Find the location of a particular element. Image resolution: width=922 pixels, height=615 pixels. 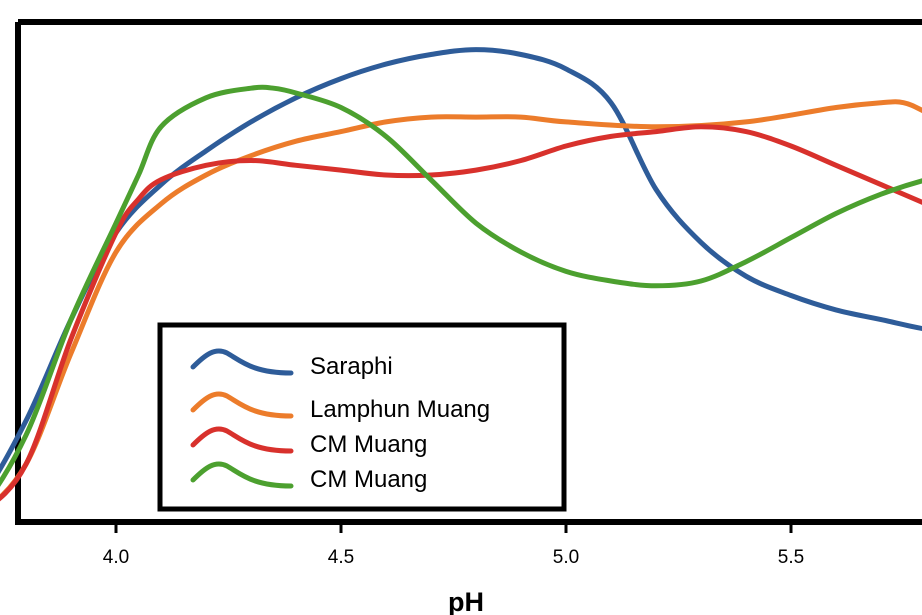

legend-label-4: CM Muang is located at coordinates (368, 479).